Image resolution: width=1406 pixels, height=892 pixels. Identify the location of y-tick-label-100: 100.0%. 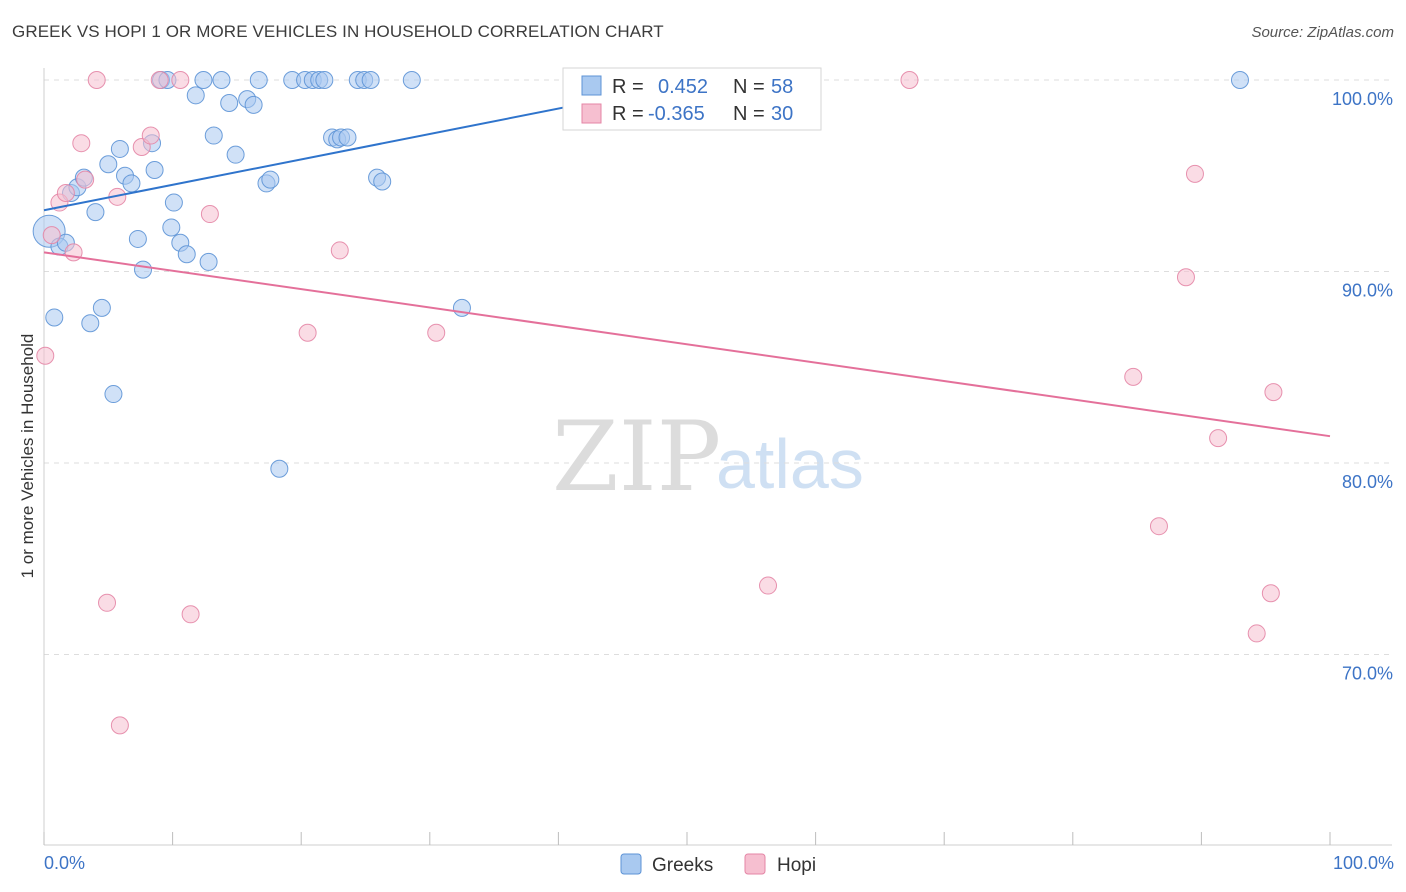
(1362, 99).